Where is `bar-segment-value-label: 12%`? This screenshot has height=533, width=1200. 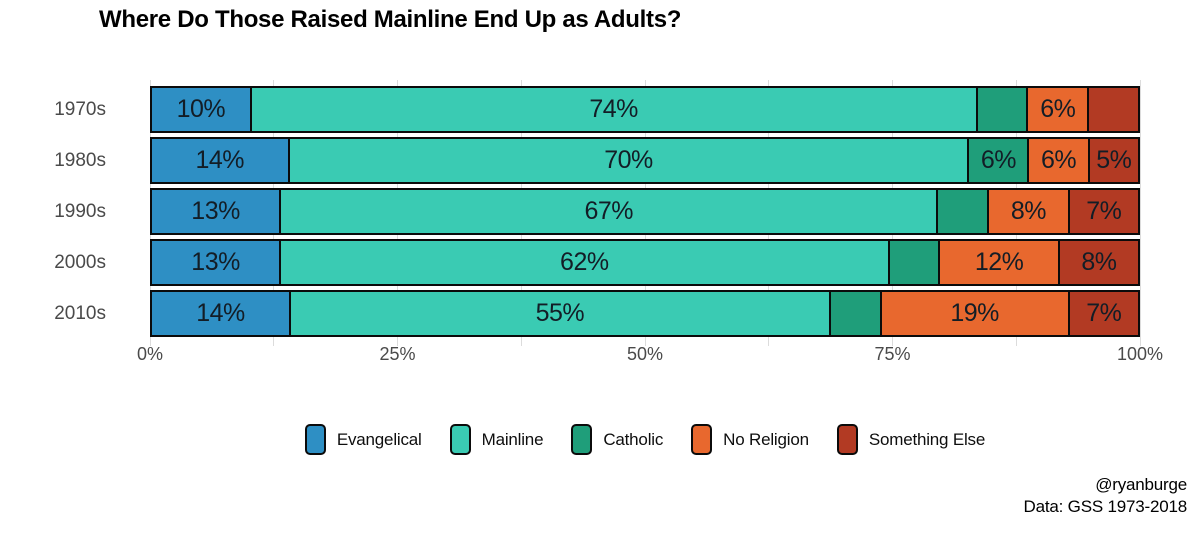
bar-segment-value-label: 12% is located at coordinates (999, 262).